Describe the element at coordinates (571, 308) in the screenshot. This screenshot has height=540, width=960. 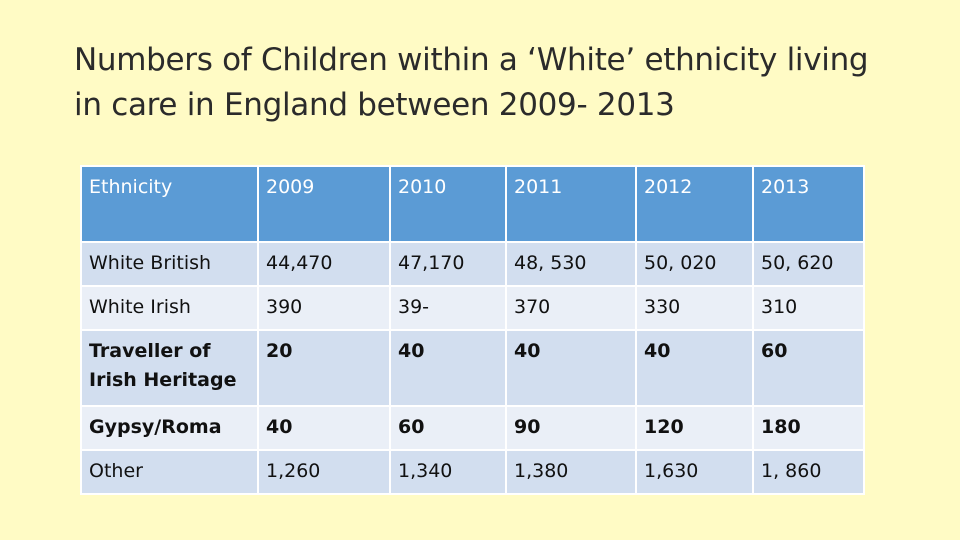
I see `table-cell: 370` at that location.